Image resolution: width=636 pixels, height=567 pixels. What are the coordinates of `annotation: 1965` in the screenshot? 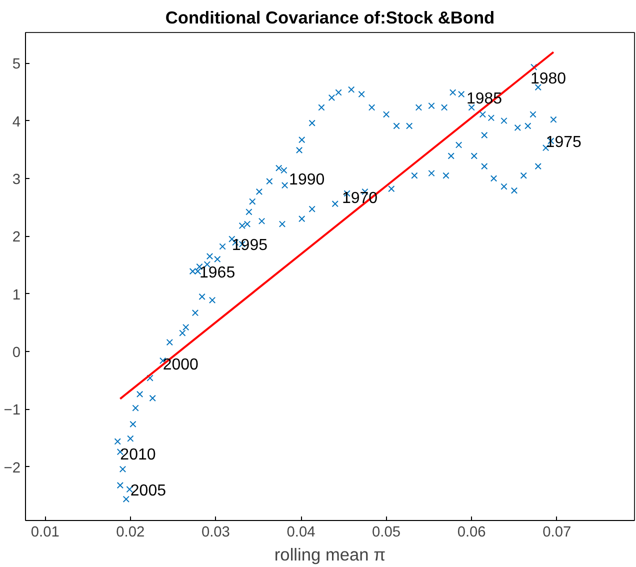 It's located at (218, 273).